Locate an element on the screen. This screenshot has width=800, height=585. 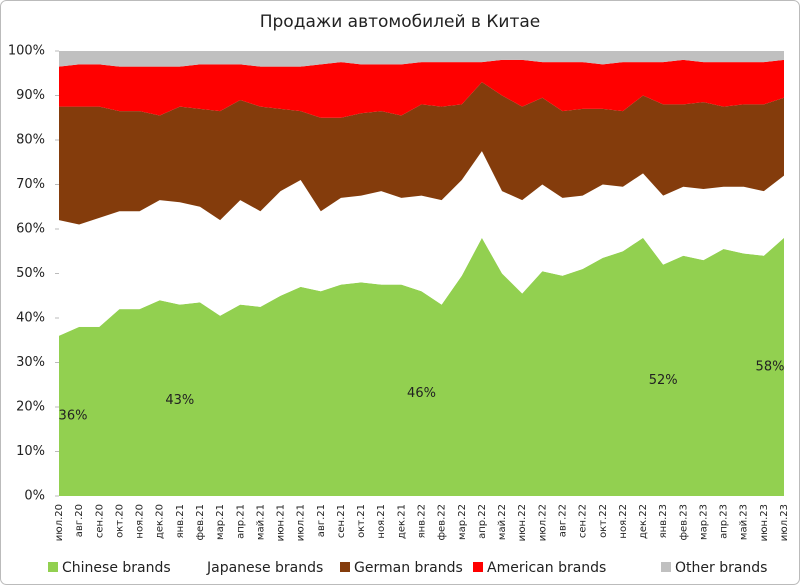
x-tick-label: май.21 is located at coordinates (260, 522).